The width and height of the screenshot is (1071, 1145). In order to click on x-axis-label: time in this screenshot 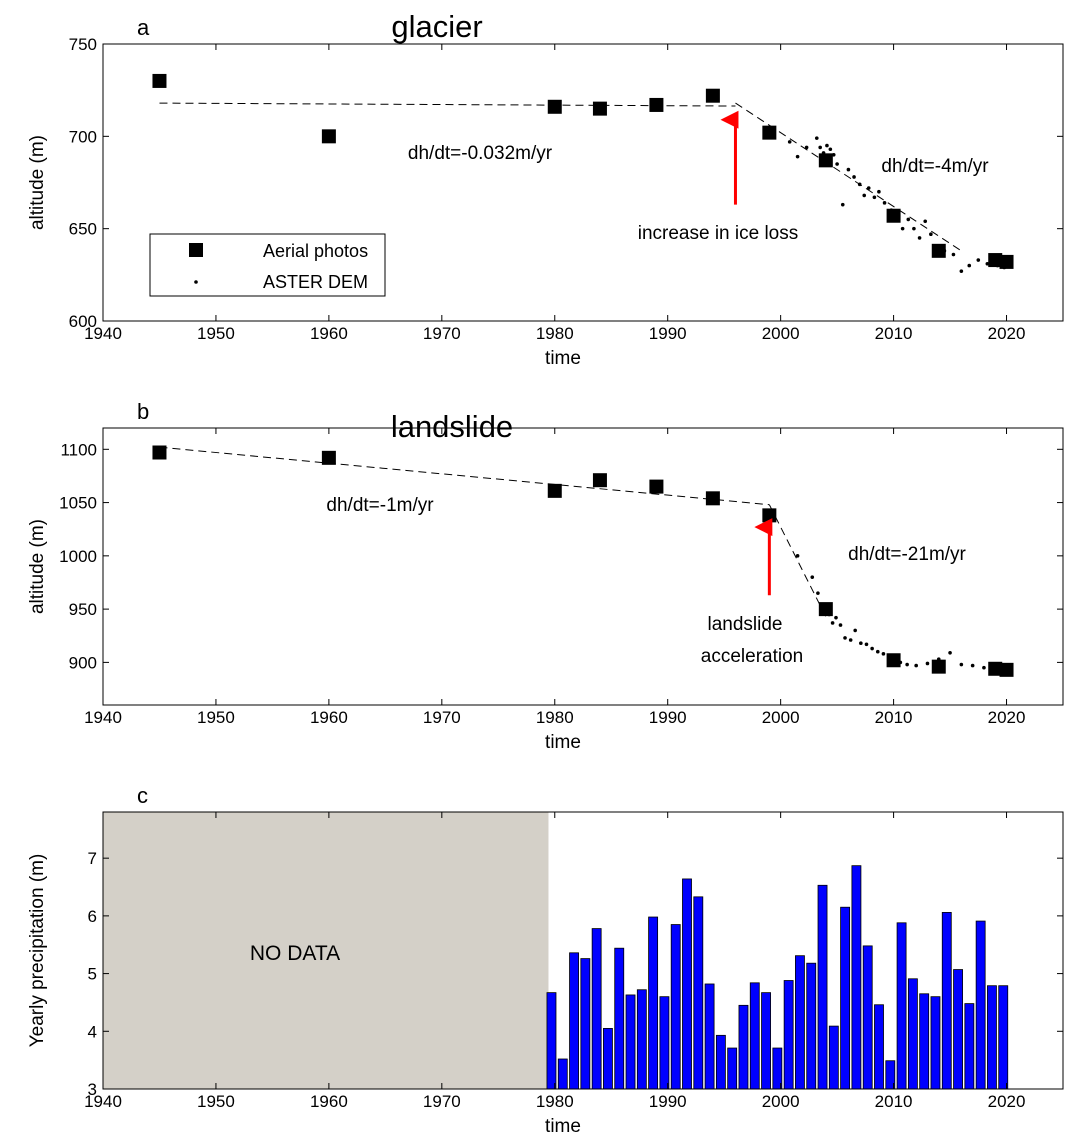, I will do `click(563, 742)`.